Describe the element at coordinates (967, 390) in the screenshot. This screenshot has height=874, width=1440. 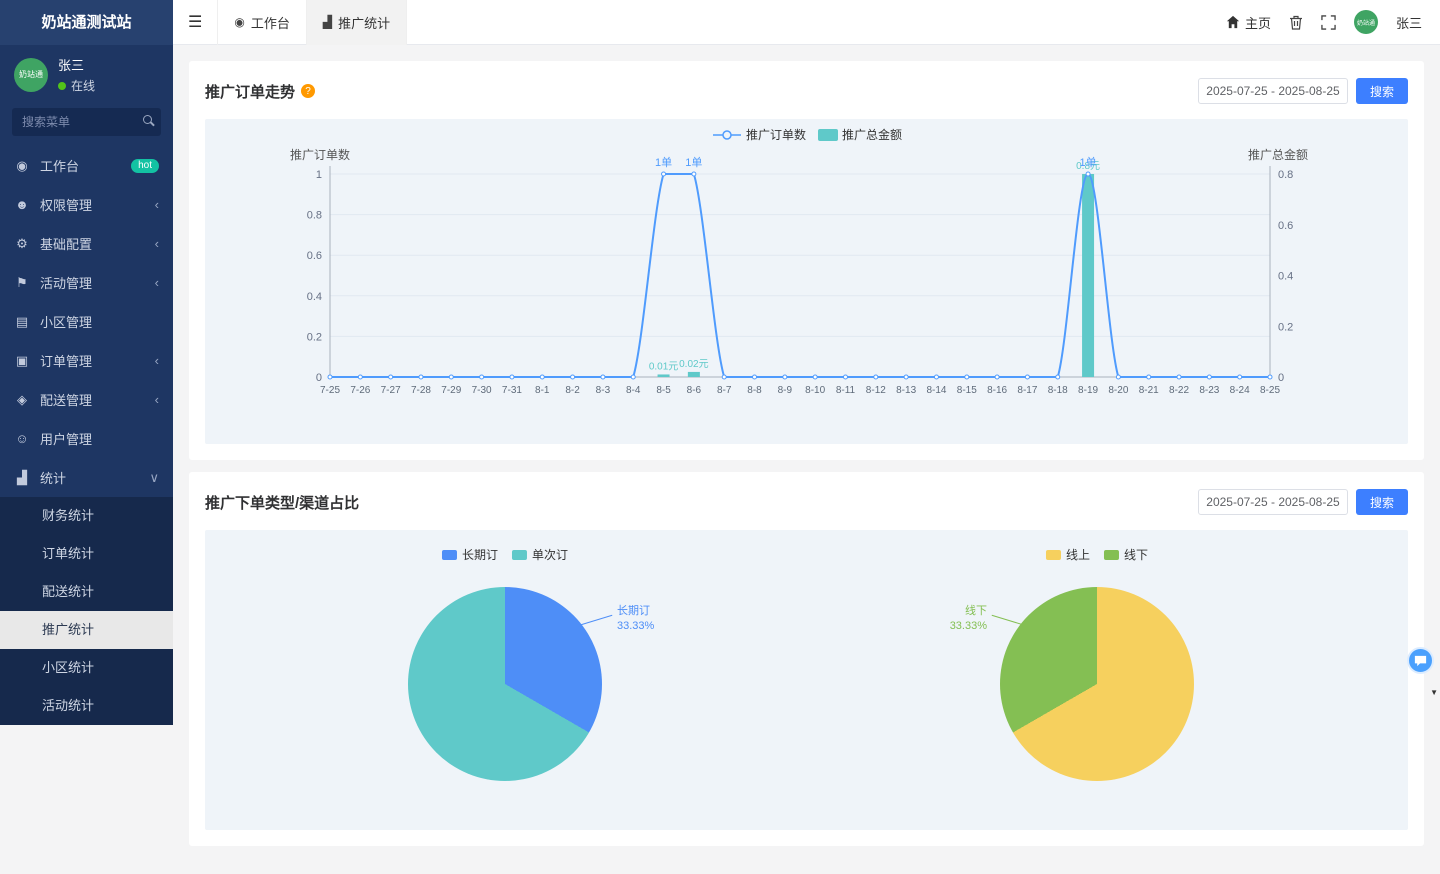
I see `svg-text: 8-15` at that location.